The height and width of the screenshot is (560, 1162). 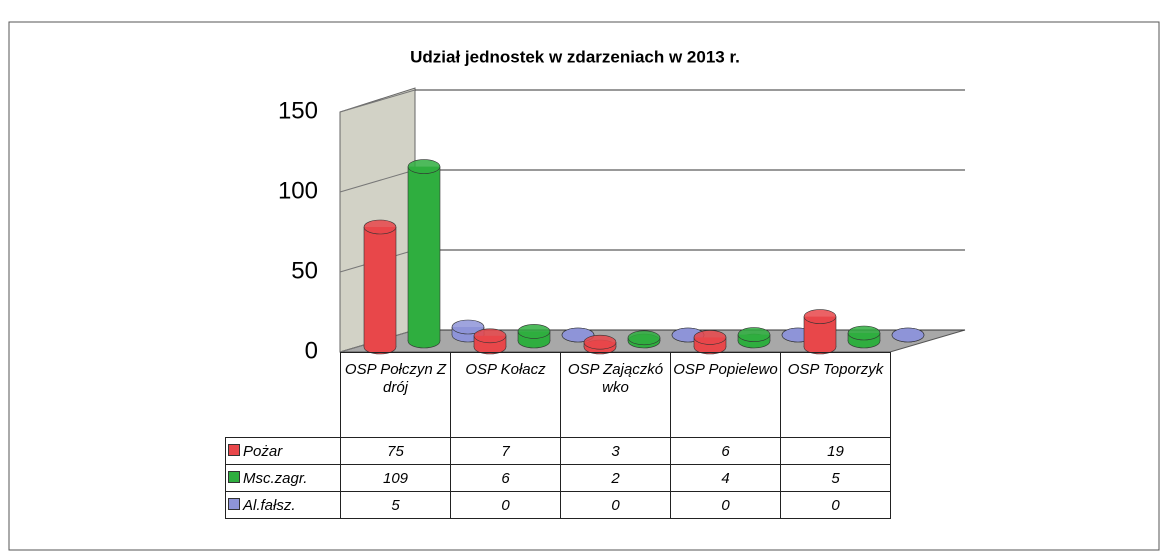 I want to click on series-row: Msc.zagr. 109 6 2 4 5, so click(x=558, y=478).